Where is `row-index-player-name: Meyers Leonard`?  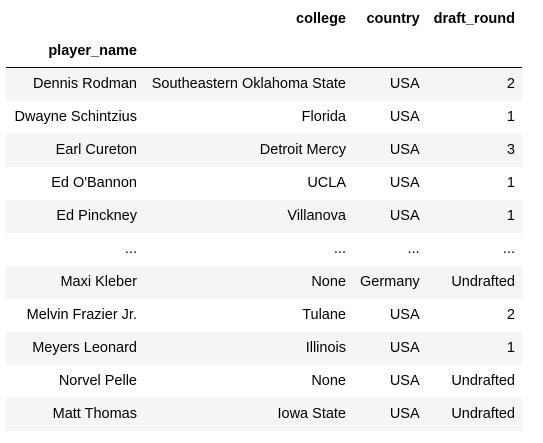 row-index-player-name: Meyers Leonard is located at coordinates (84, 348).